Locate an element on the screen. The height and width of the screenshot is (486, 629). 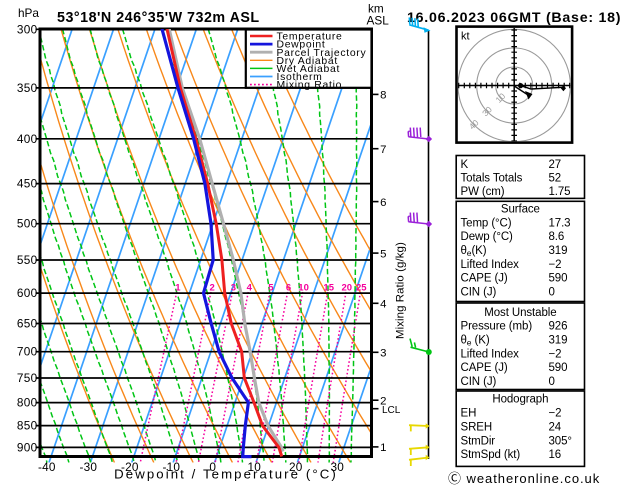
svg-text: 700 is located at coordinates (27, 352).